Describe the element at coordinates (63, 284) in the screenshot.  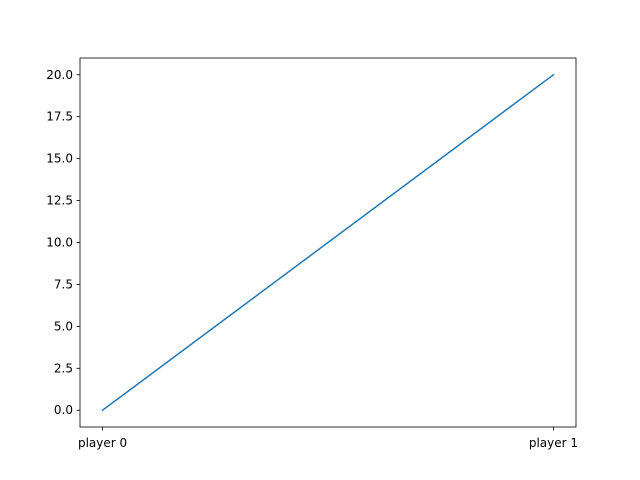
I see `y-tick-label: 7.5` at that location.